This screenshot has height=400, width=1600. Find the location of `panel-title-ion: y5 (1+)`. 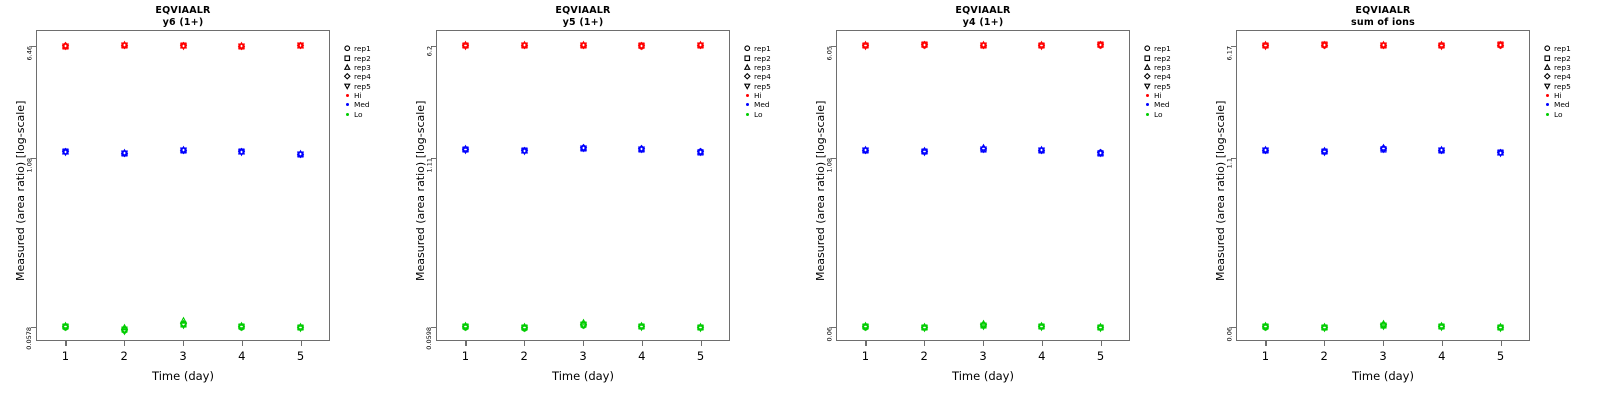

panel-title-ion: y5 (1+) is located at coordinates (583, 22).